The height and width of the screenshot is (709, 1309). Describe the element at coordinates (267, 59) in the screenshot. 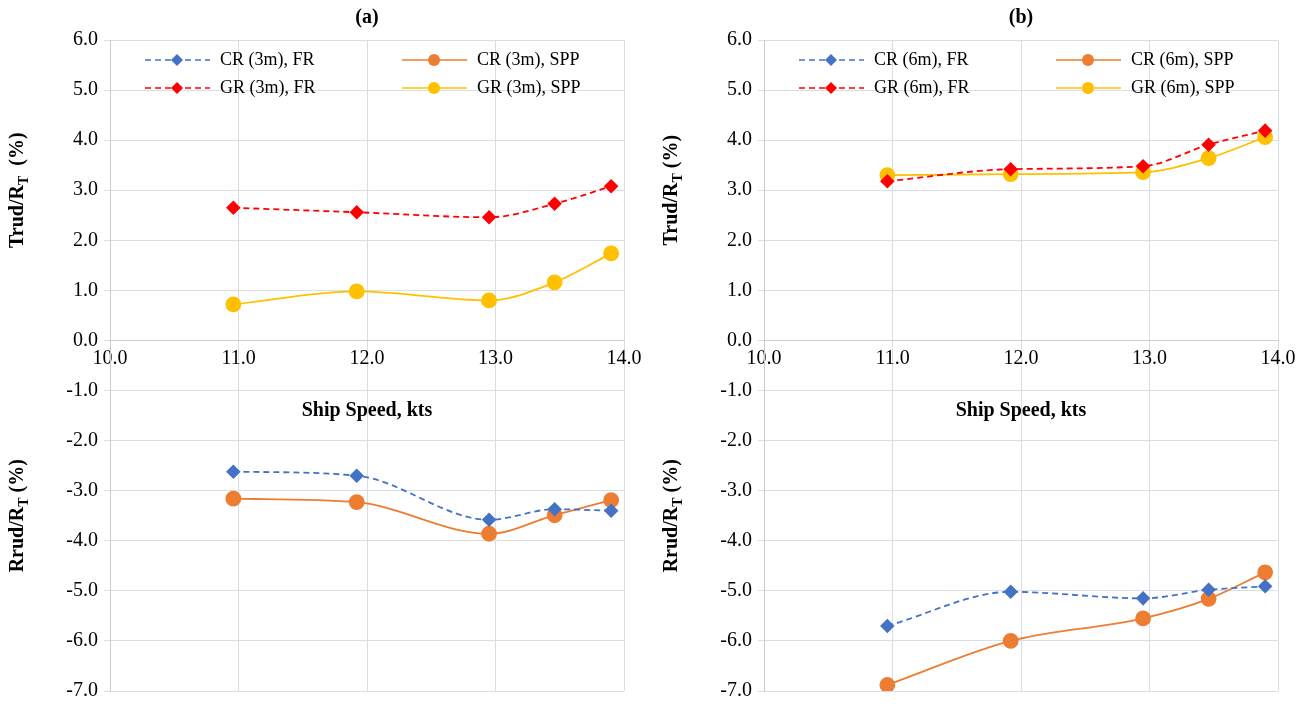

I see `legend-label: CR (3m), FR` at that location.